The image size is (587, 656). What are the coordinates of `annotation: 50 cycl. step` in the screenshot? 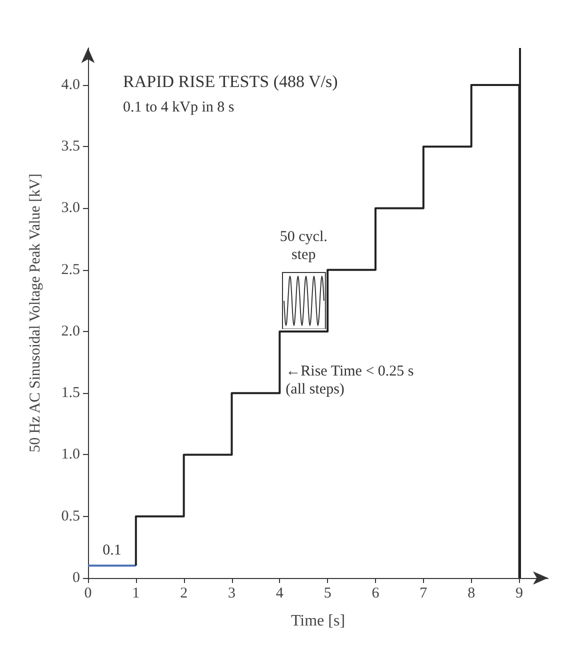 It's located at (304, 245).